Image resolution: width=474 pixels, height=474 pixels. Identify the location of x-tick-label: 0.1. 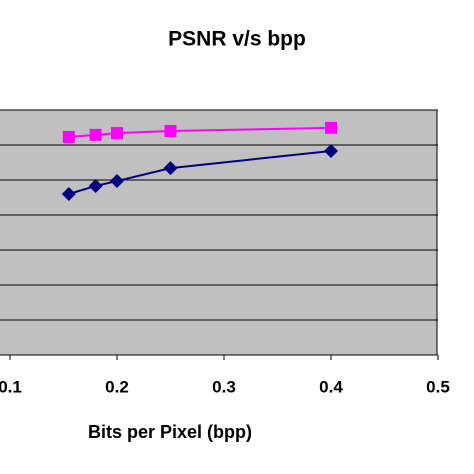
(11, 386).